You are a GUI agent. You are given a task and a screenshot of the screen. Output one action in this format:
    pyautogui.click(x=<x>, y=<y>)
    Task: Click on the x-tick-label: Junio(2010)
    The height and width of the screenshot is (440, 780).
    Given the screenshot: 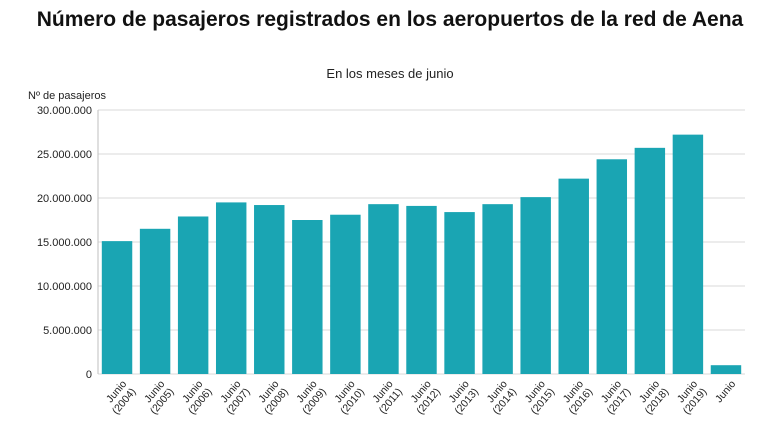 What is the action you would take?
    pyautogui.click(x=348, y=397)
    